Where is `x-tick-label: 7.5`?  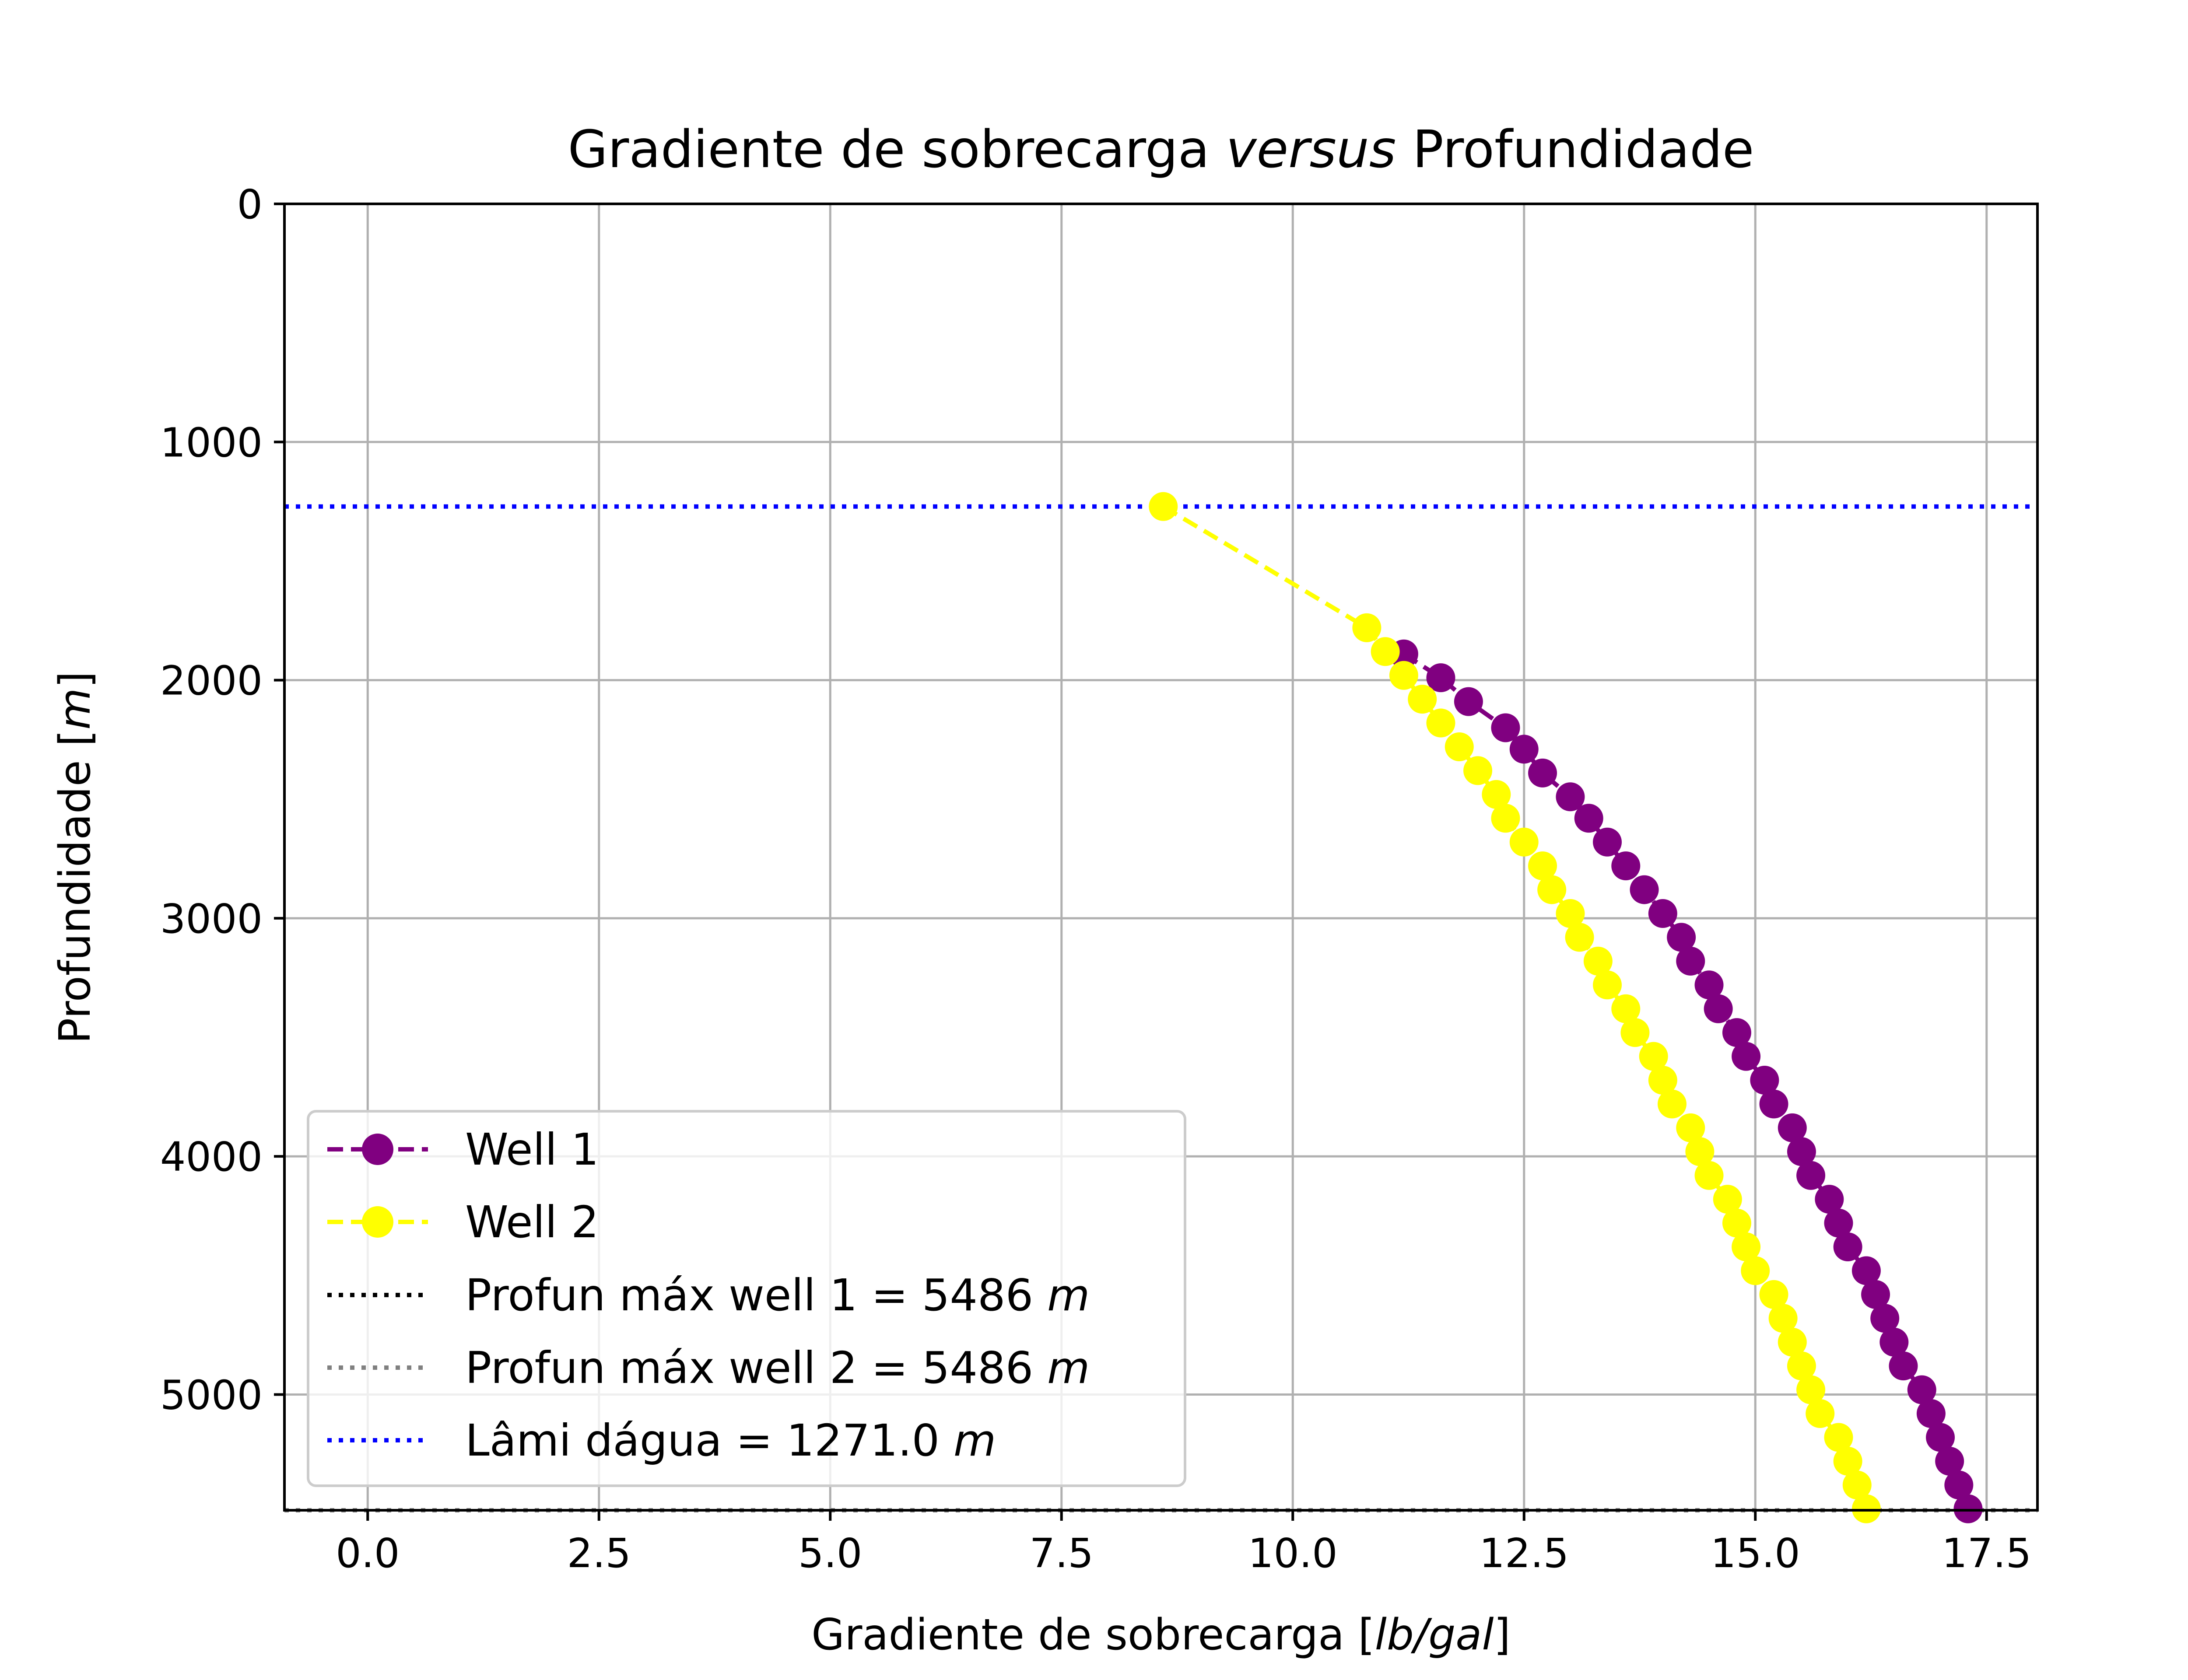 x-tick-label: 7.5 is located at coordinates (1062, 1553).